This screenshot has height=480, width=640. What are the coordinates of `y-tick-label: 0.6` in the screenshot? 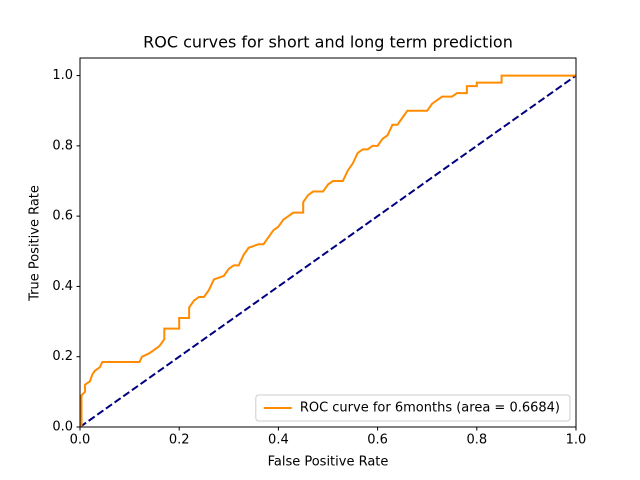 It's located at (62, 216).